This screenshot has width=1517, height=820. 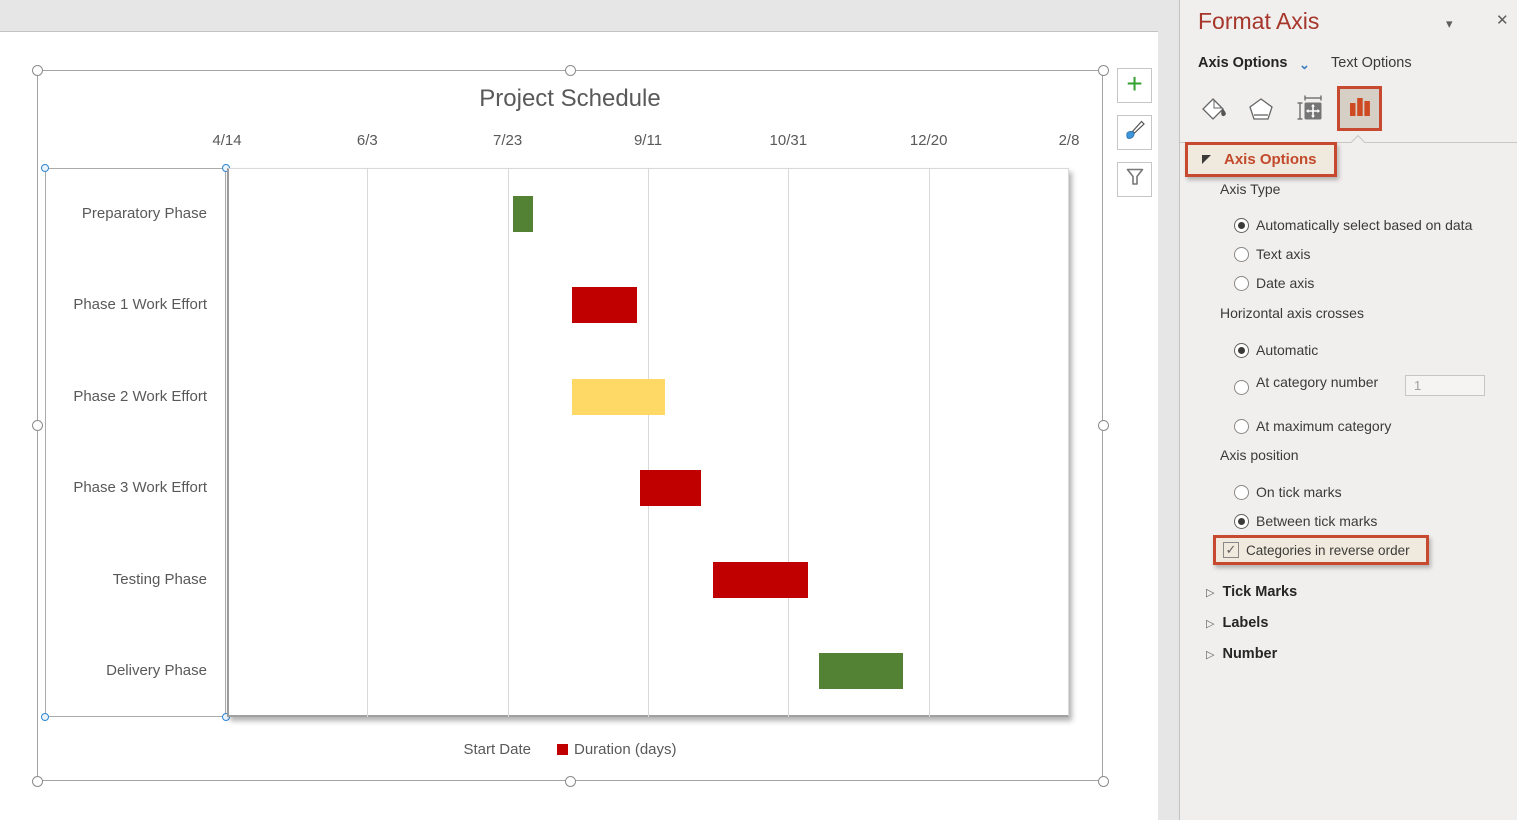 What do you see at coordinates (1103, 781) in the screenshot?
I see `selection-handle-se` at bounding box center [1103, 781].